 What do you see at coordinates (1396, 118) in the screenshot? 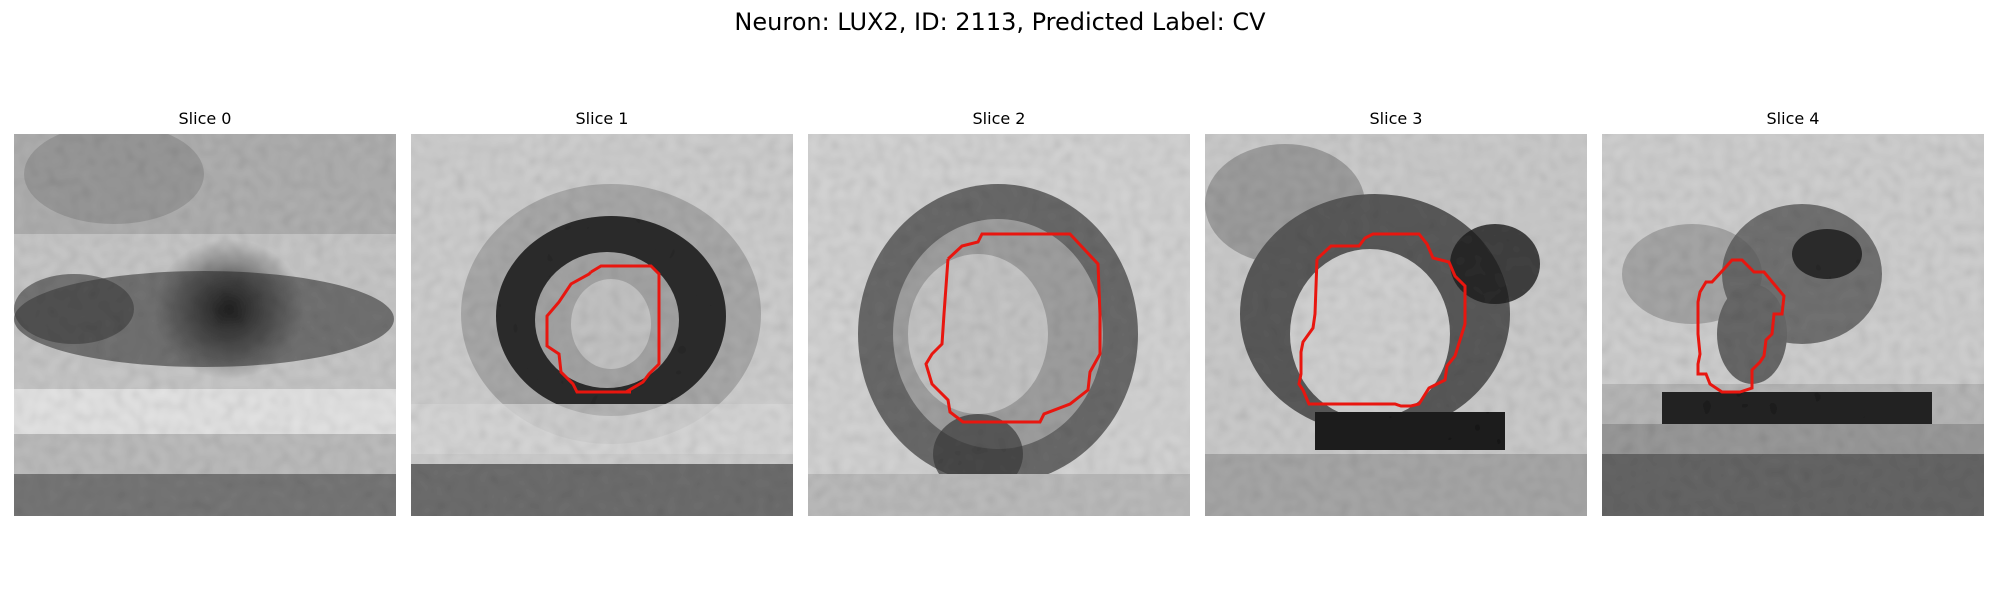
I see `slice-title-3: Slice 3` at bounding box center [1396, 118].